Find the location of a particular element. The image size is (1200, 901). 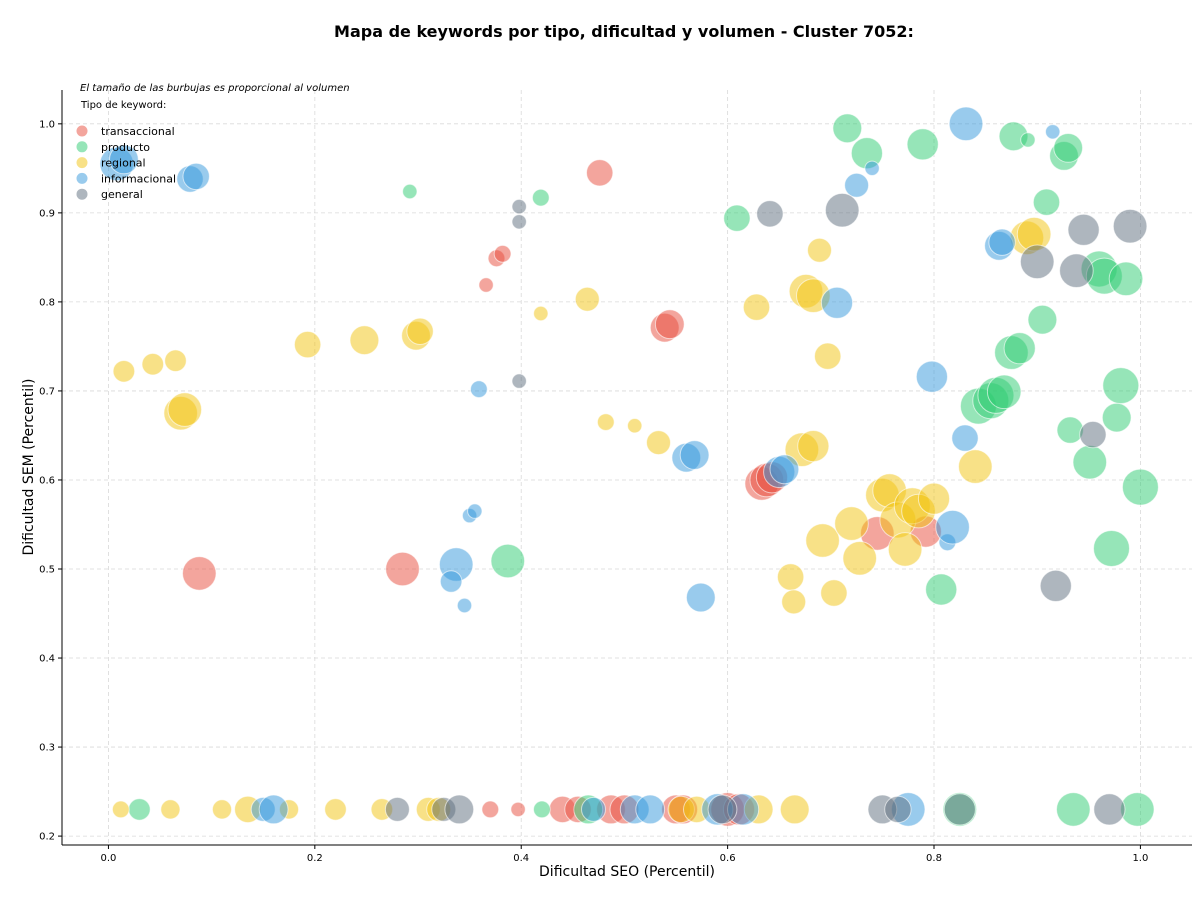

legend-label-producto: producto is located at coordinates (125, 147).